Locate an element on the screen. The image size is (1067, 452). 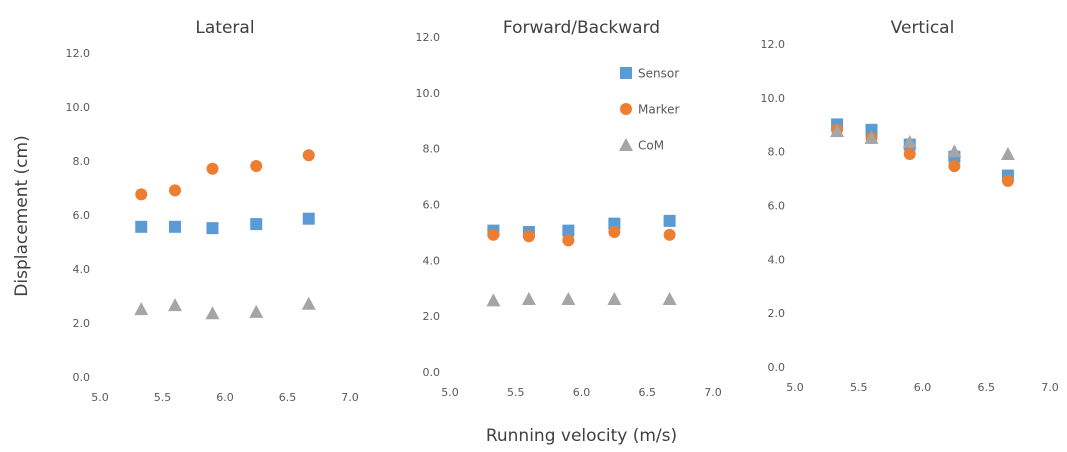
legend-label: Sensor is located at coordinates (658, 74).